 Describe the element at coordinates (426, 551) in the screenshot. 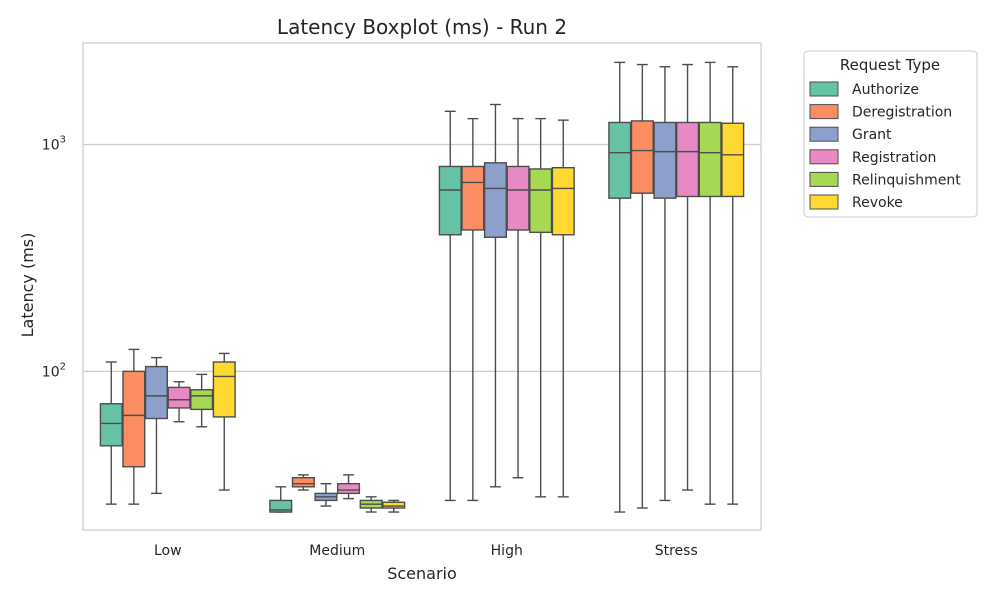

I see `x-tick-labels: Low Medium High Stress` at that location.